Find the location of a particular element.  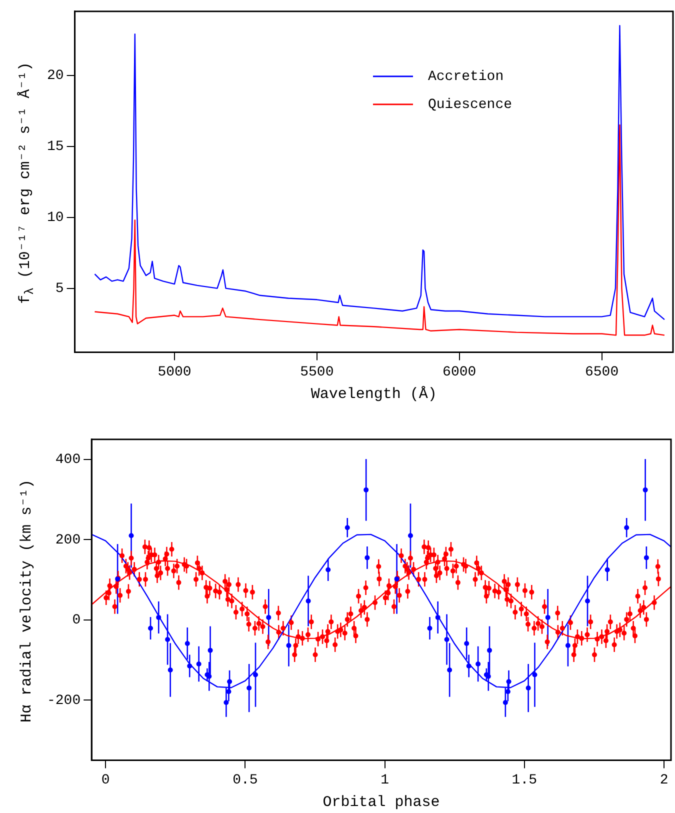

x-tick-label: 0.5 is located at coordinates (245, 780).